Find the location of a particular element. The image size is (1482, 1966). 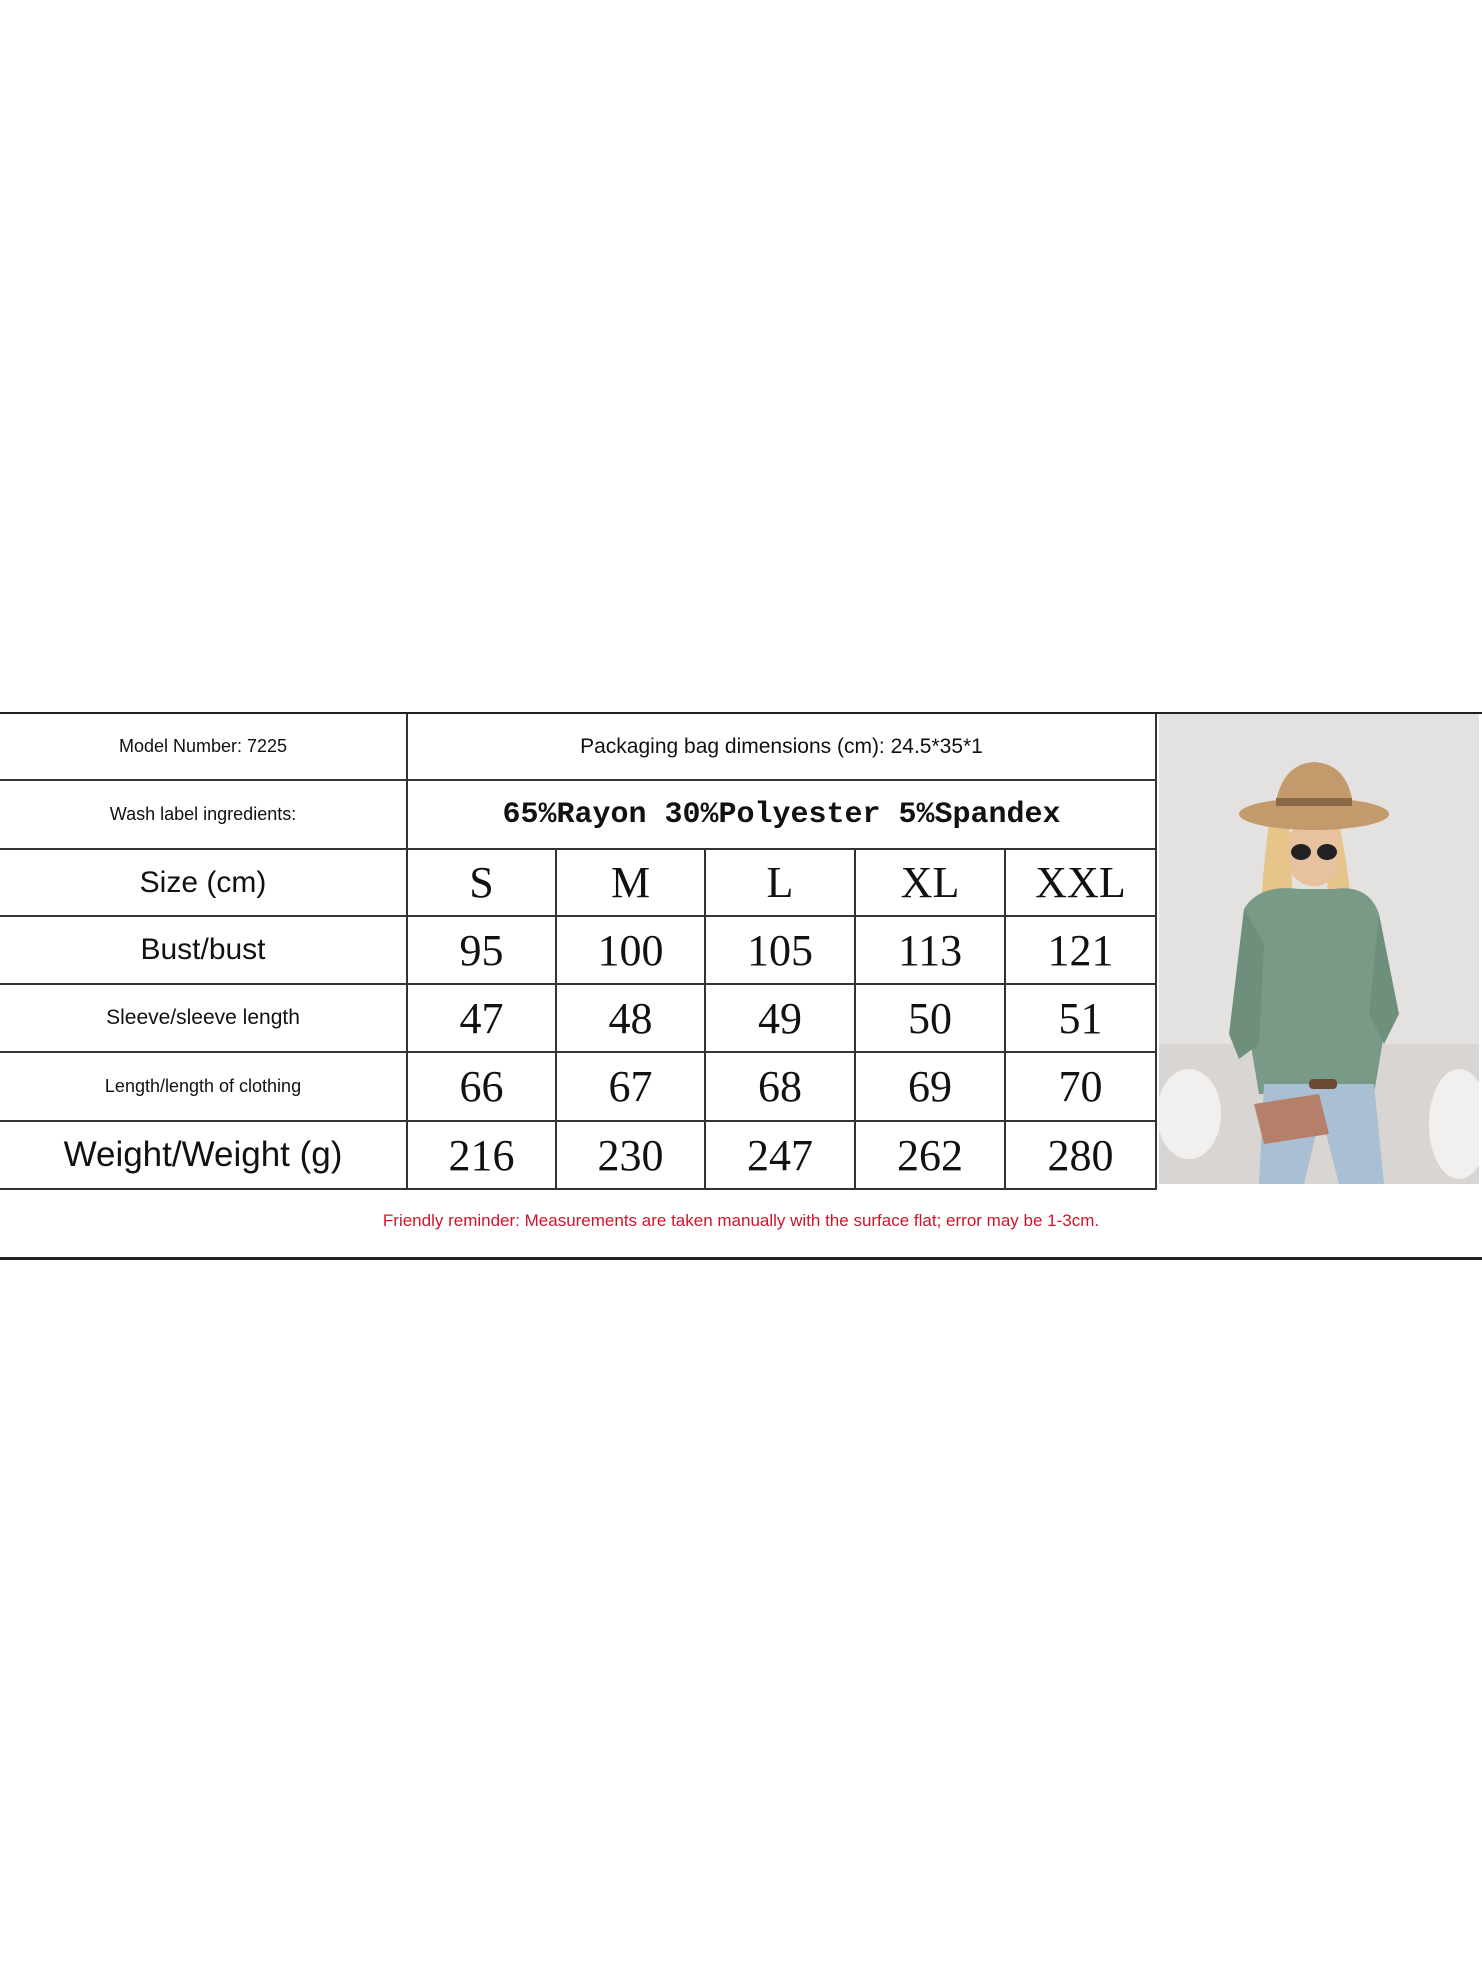

packaging-dimensions: Packaging bag dimensions (cm): 24.5*35*1 is located at coordinates (782, 747).